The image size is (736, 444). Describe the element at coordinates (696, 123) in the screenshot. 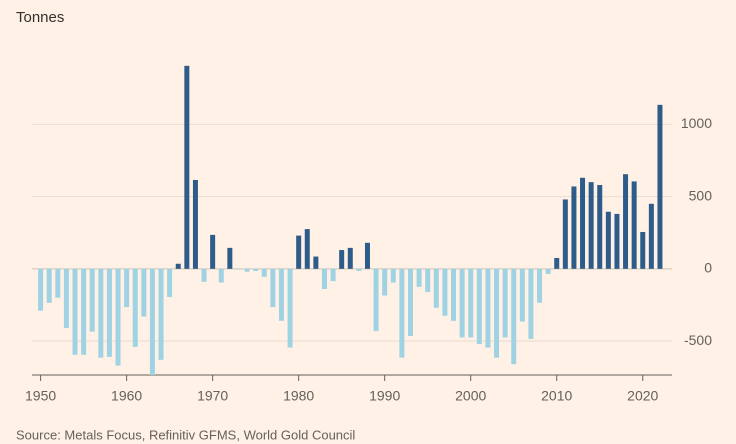

I see `y-tick-label: 1000` at that location.